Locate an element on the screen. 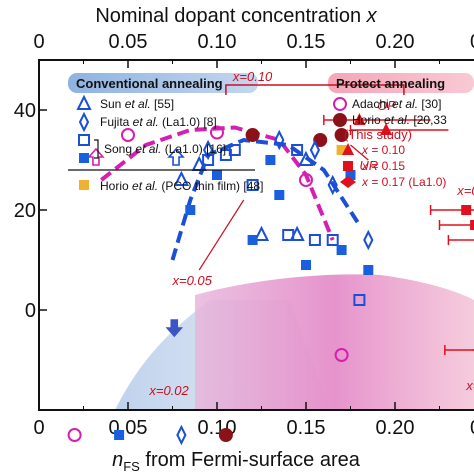  top-tick-label: 0.2 is located at coordinates (472, 42).